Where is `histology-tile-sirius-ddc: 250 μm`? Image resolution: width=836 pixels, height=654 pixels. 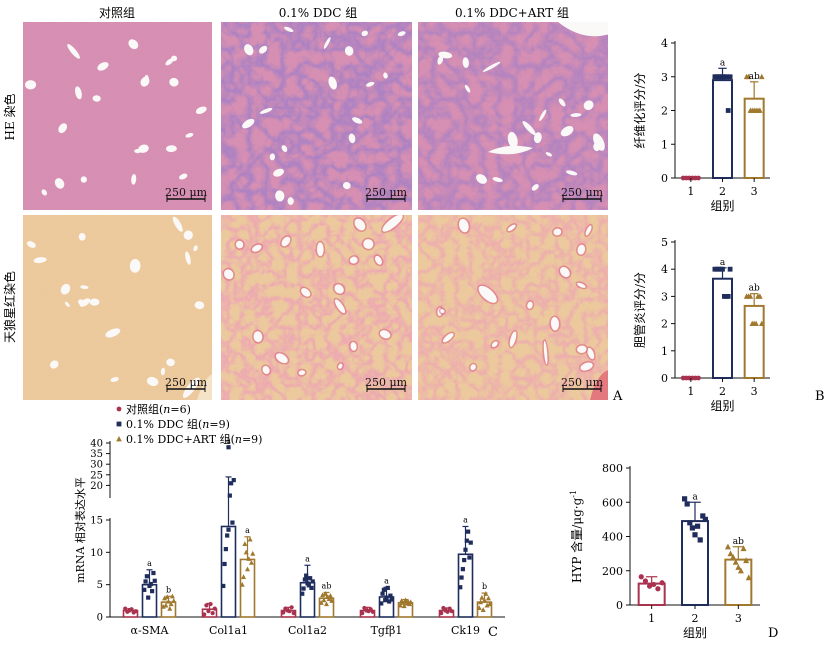
histology-tile-sirius-ddc: 250 μm is located at coordinates (316, 307).